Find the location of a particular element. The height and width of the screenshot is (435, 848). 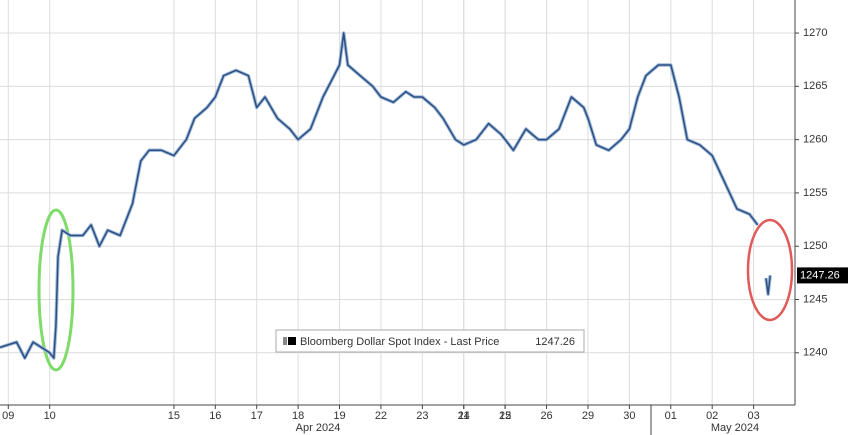

x-tick-label: 24 is located at coordinates (464, 416).